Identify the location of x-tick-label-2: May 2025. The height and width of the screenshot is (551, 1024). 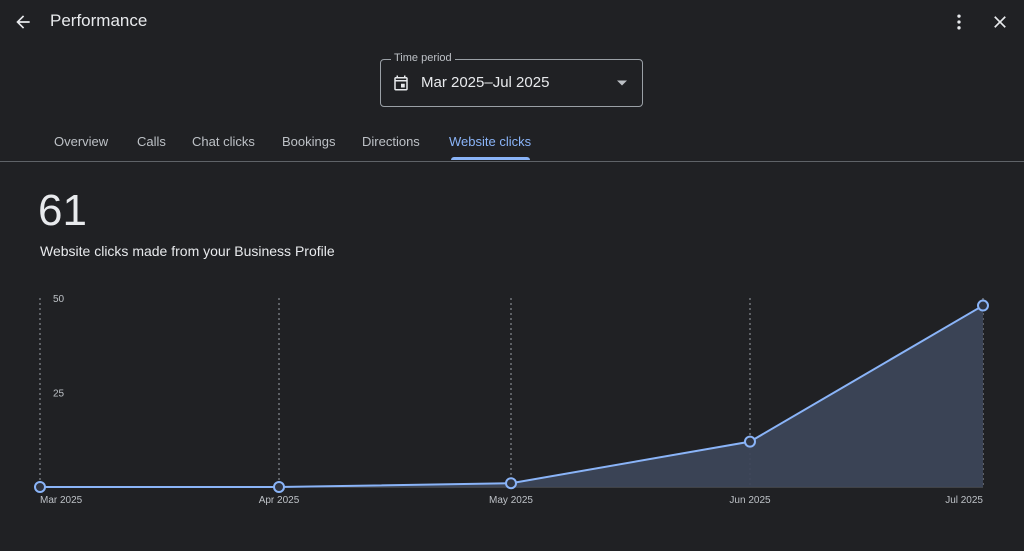
(511, 500).